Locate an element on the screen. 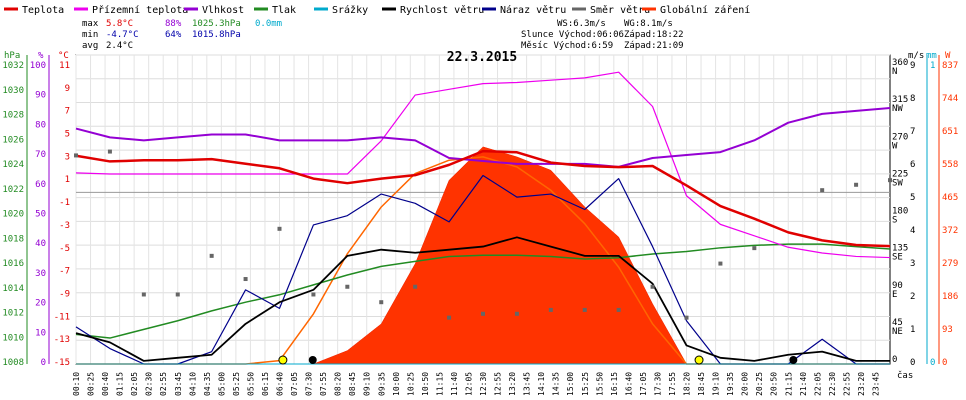 The width and height of the screenshot is (966, 400). stat-max-temp: 5.8°C is located at coordinates (119, 24).